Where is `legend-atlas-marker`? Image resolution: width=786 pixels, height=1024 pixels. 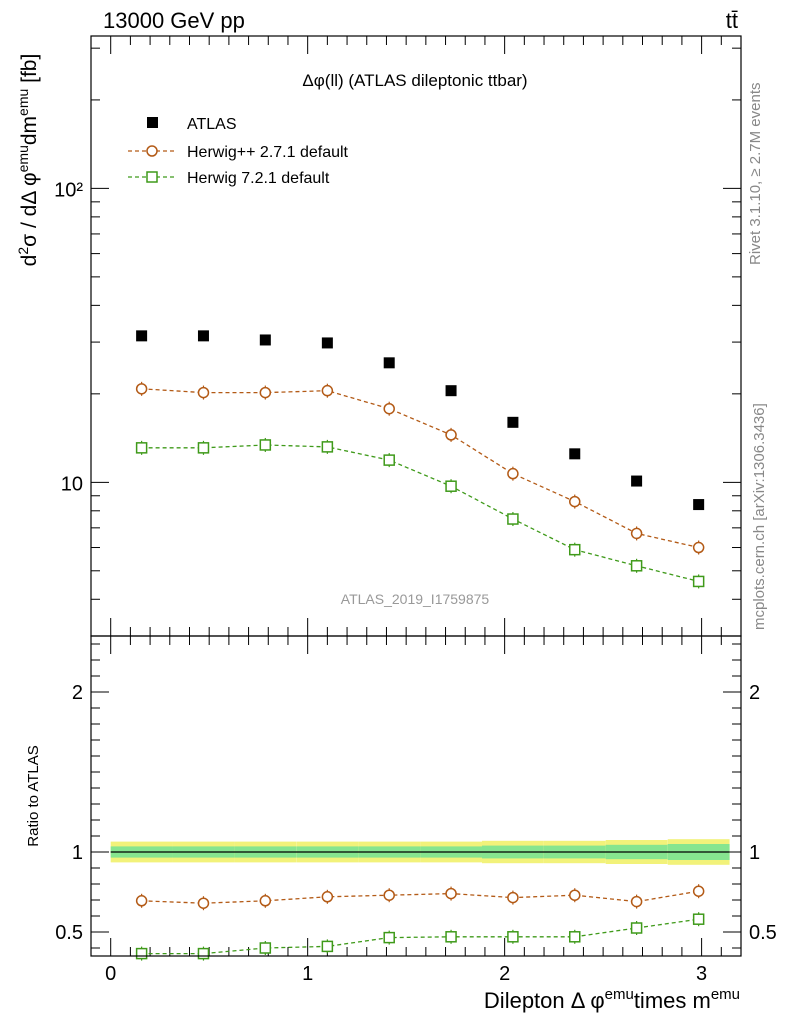
legend-atlas-marker is located at coordinates (152, 122).